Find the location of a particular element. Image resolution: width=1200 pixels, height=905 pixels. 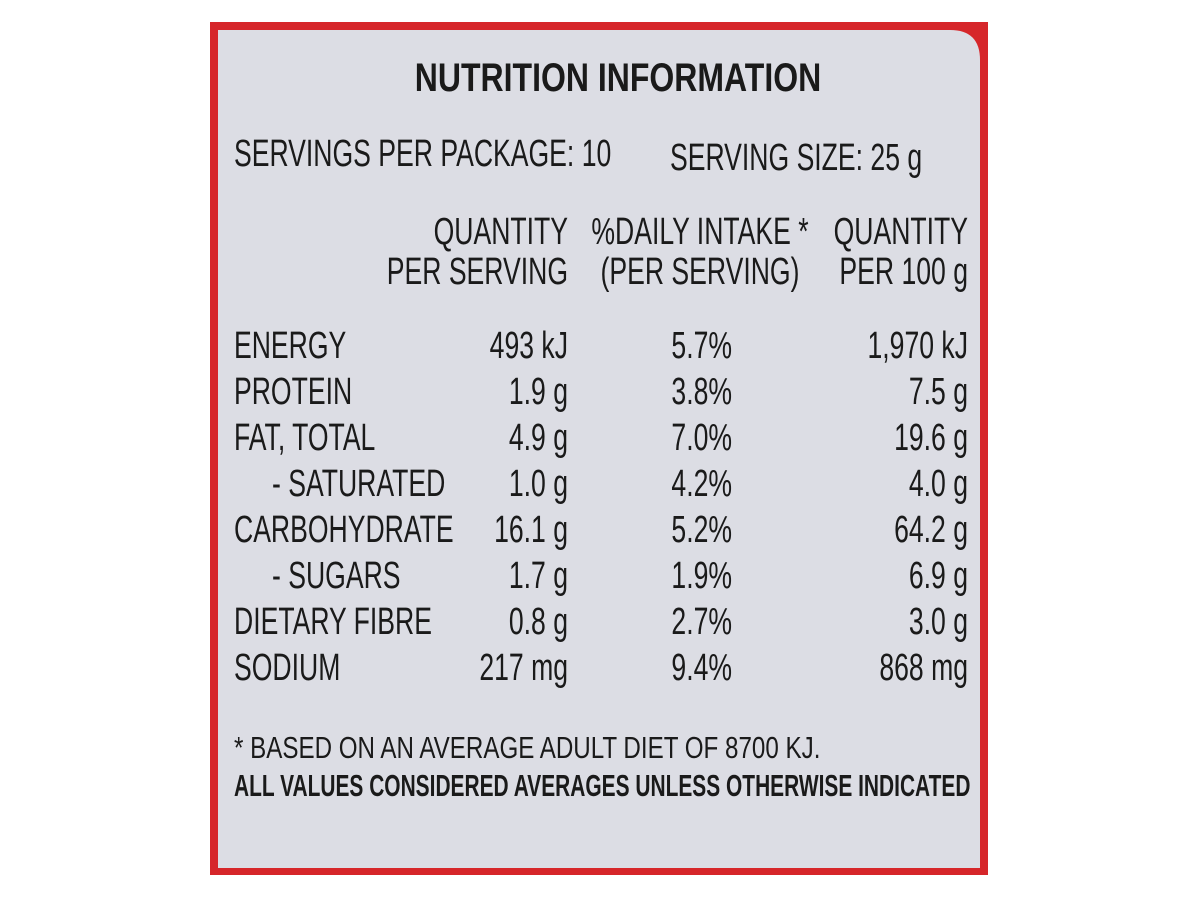

nutrient-name: - SUGARS is located at coordinates (336, 574).